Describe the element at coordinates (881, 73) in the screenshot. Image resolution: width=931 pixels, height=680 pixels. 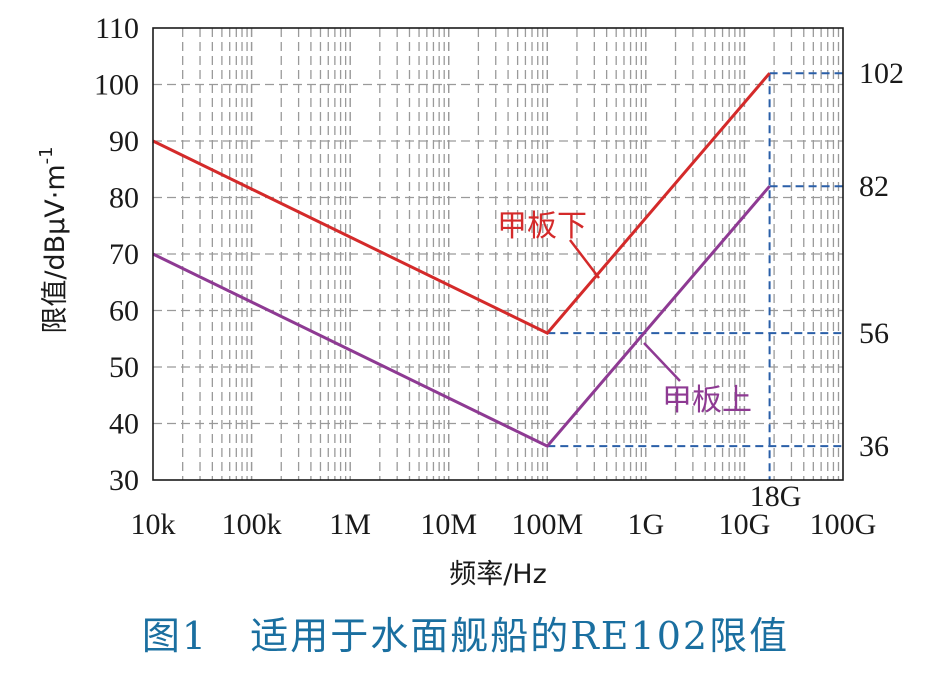
I see `reference-level-label: 102` at that location.